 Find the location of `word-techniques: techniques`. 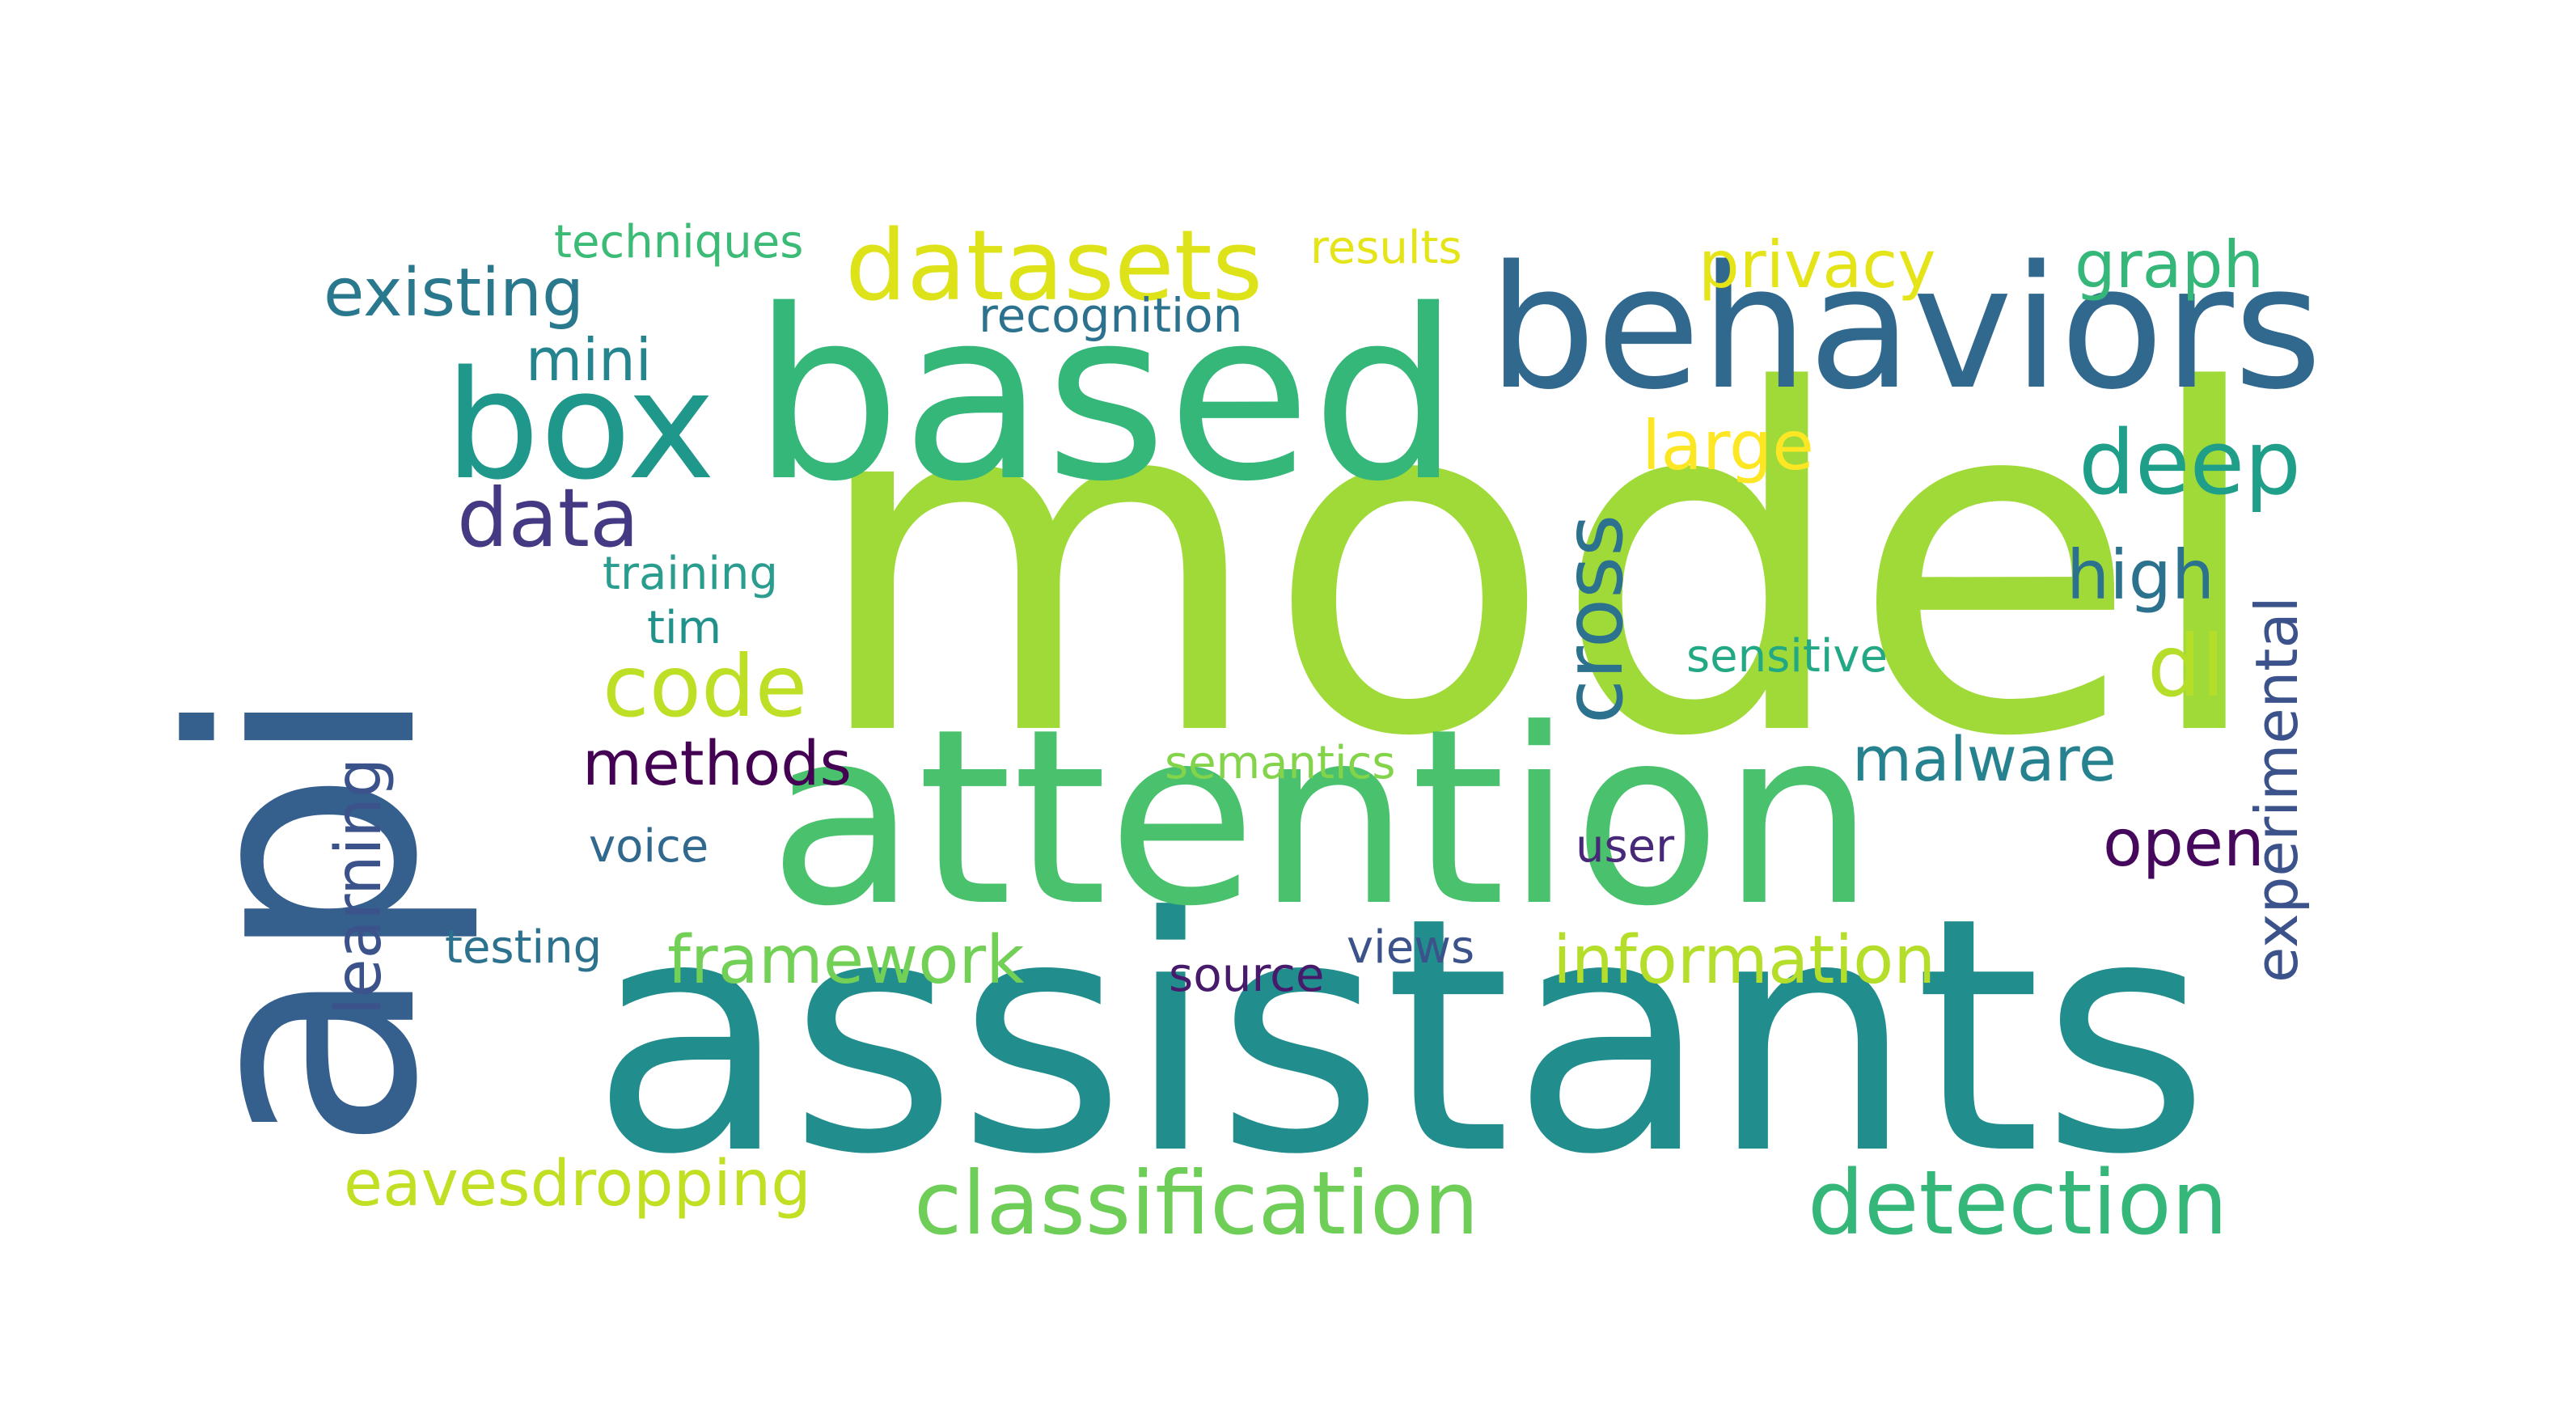

word-techniques: techniques is located at coordinates (679, 243).